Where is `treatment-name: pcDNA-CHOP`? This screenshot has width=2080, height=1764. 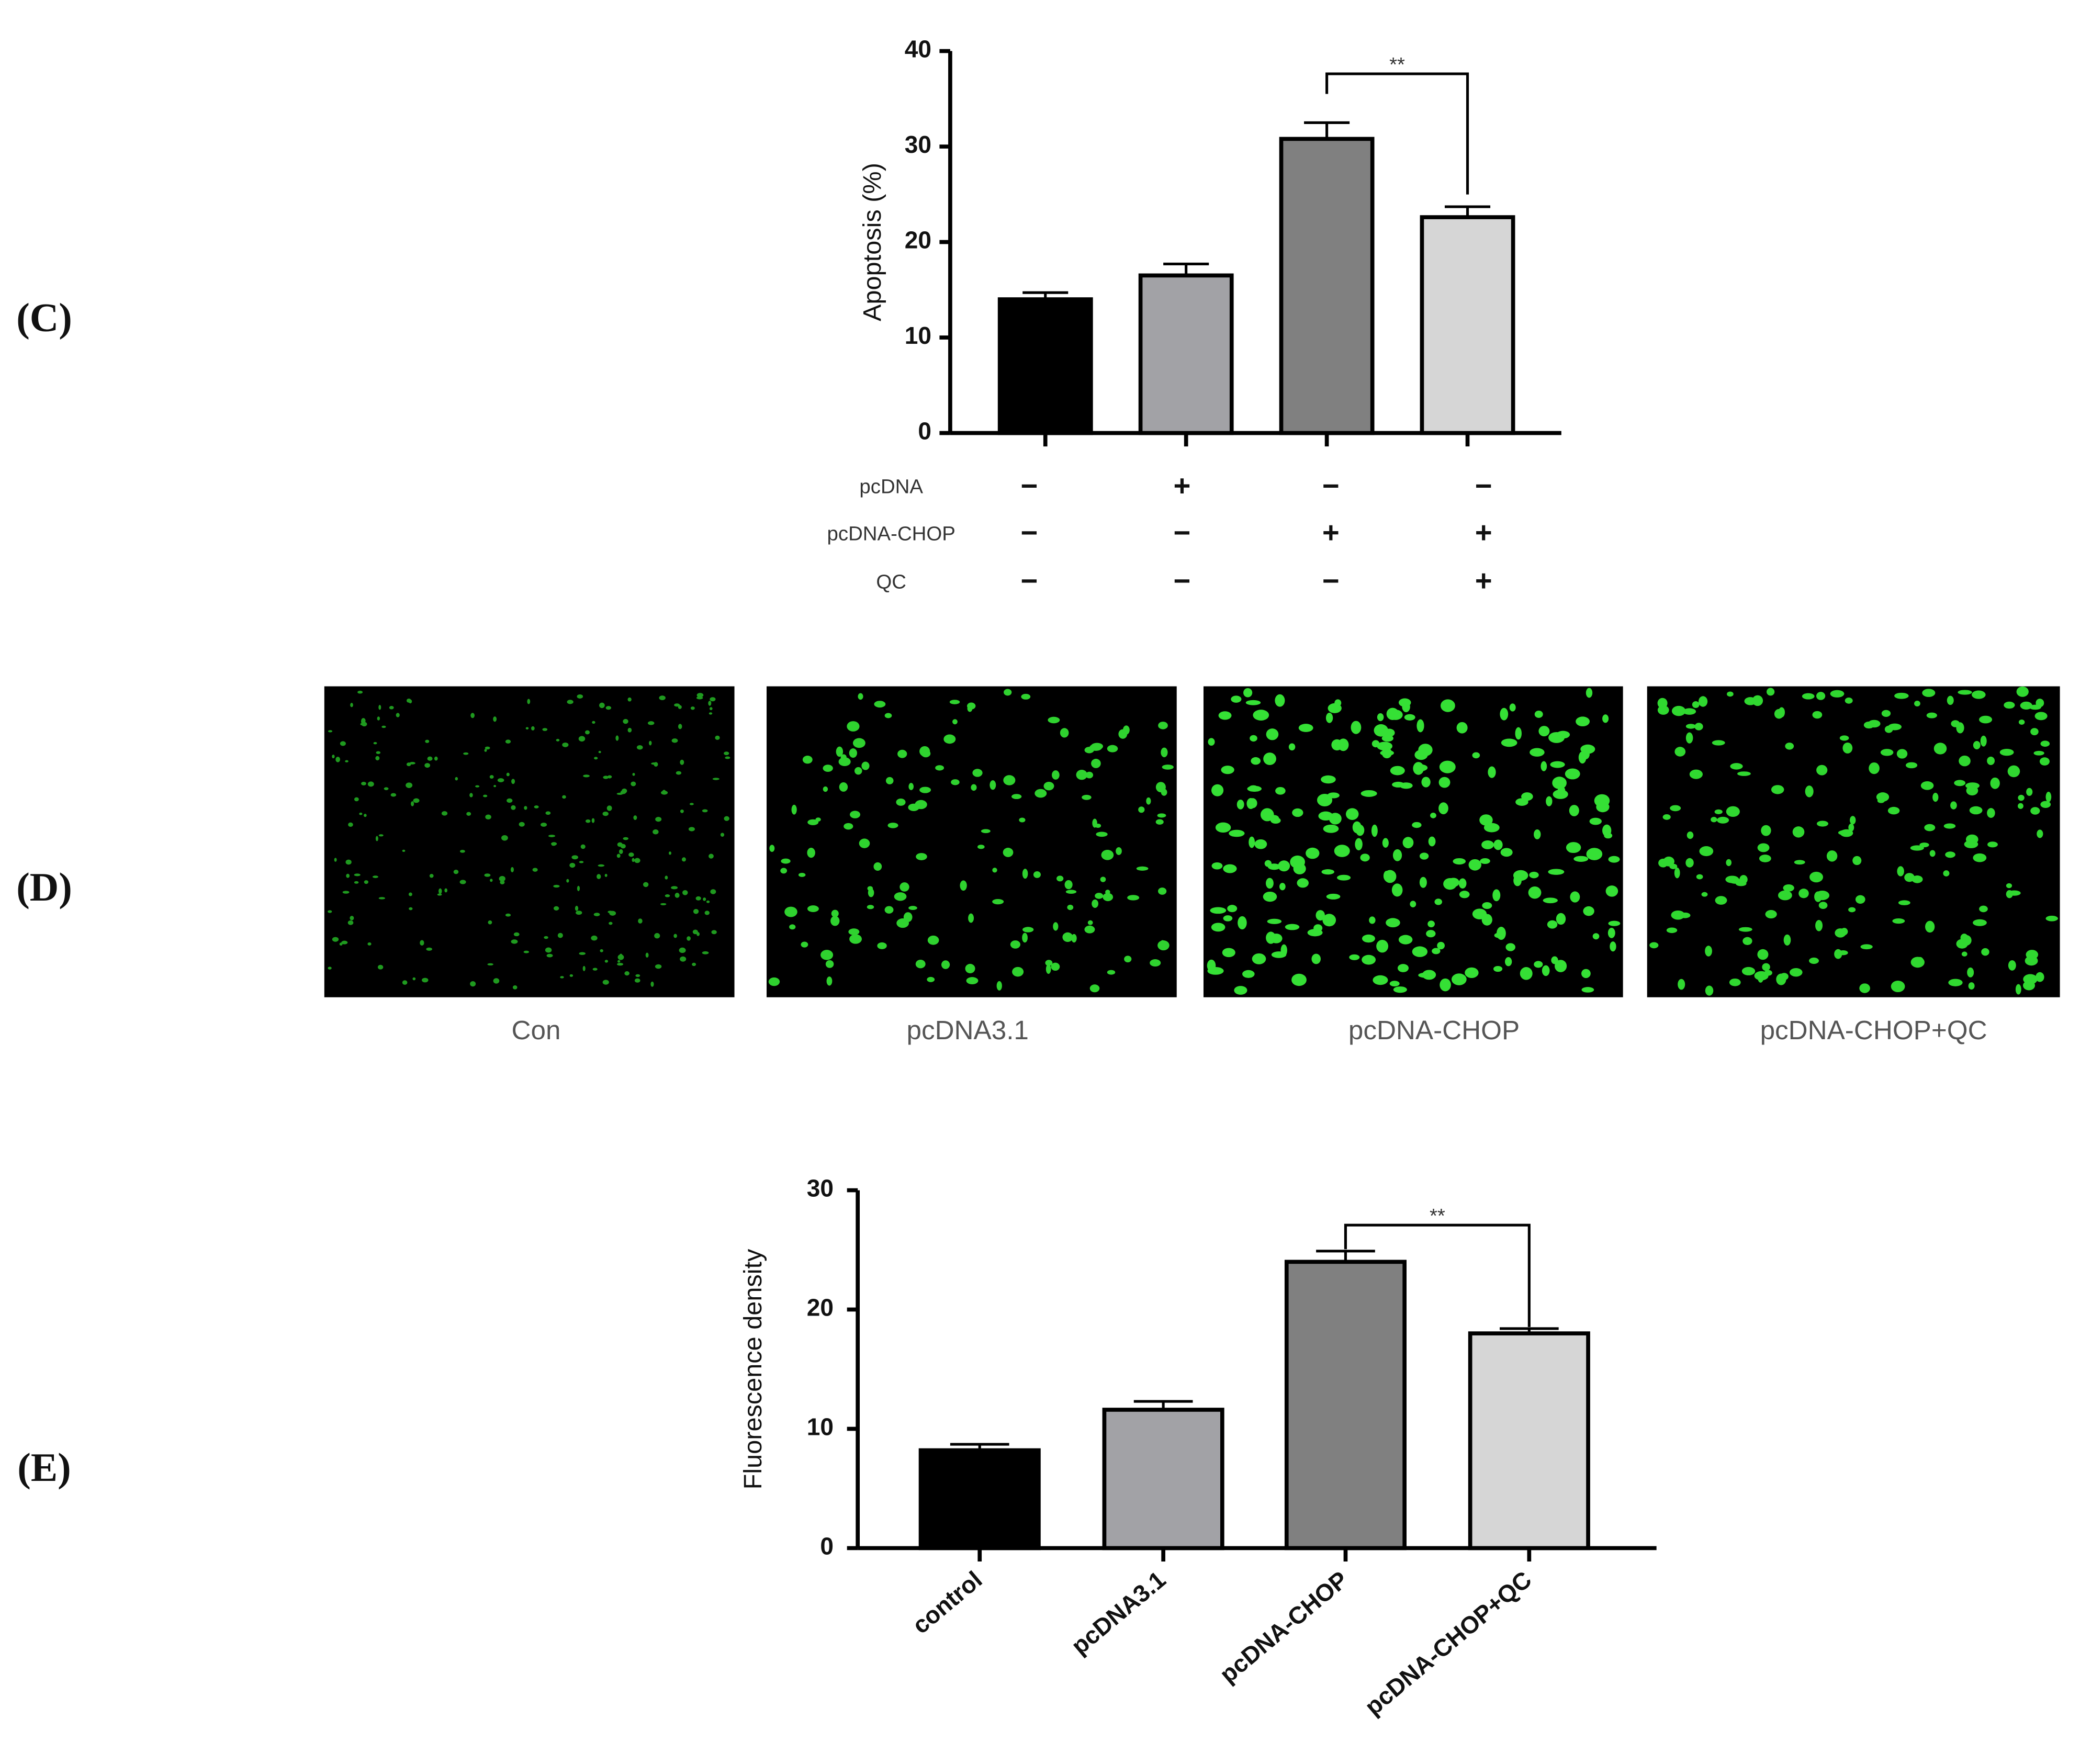
treatment-name: pcDNA-CHOP is located at coordinates (891, 533).